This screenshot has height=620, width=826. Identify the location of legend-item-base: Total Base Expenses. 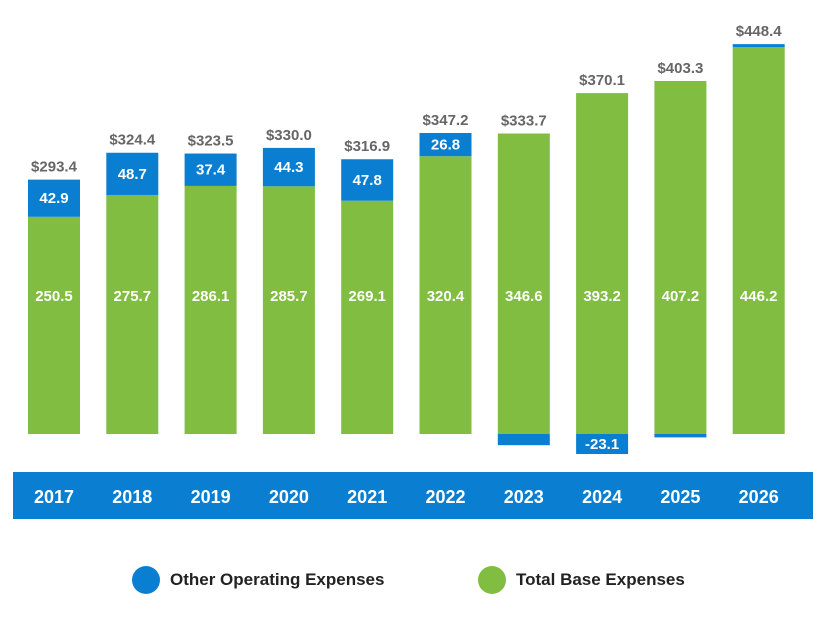
(581, 580).